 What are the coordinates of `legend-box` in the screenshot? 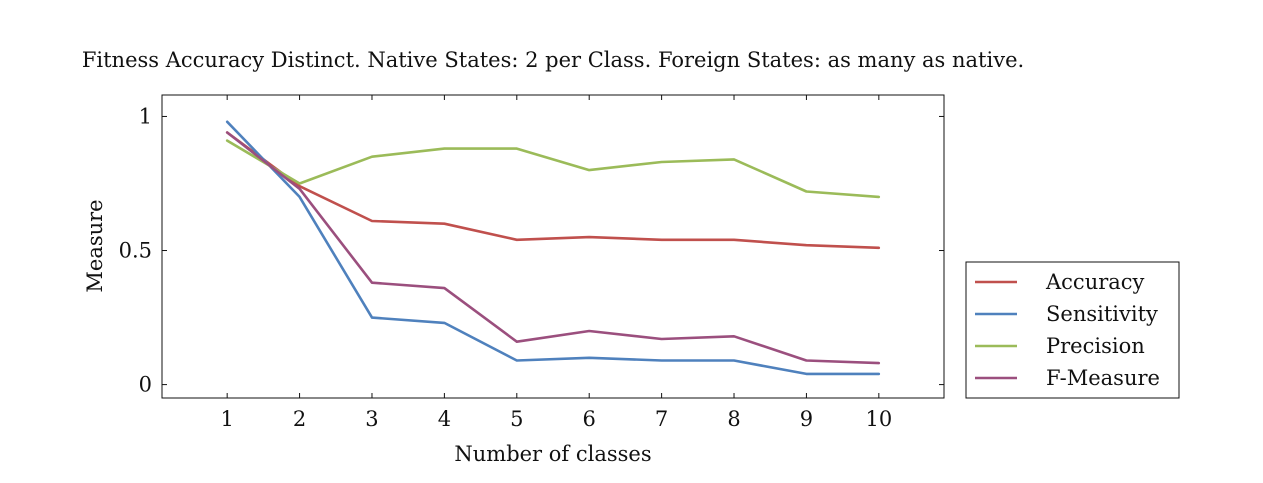 It's located at (1072, 330).